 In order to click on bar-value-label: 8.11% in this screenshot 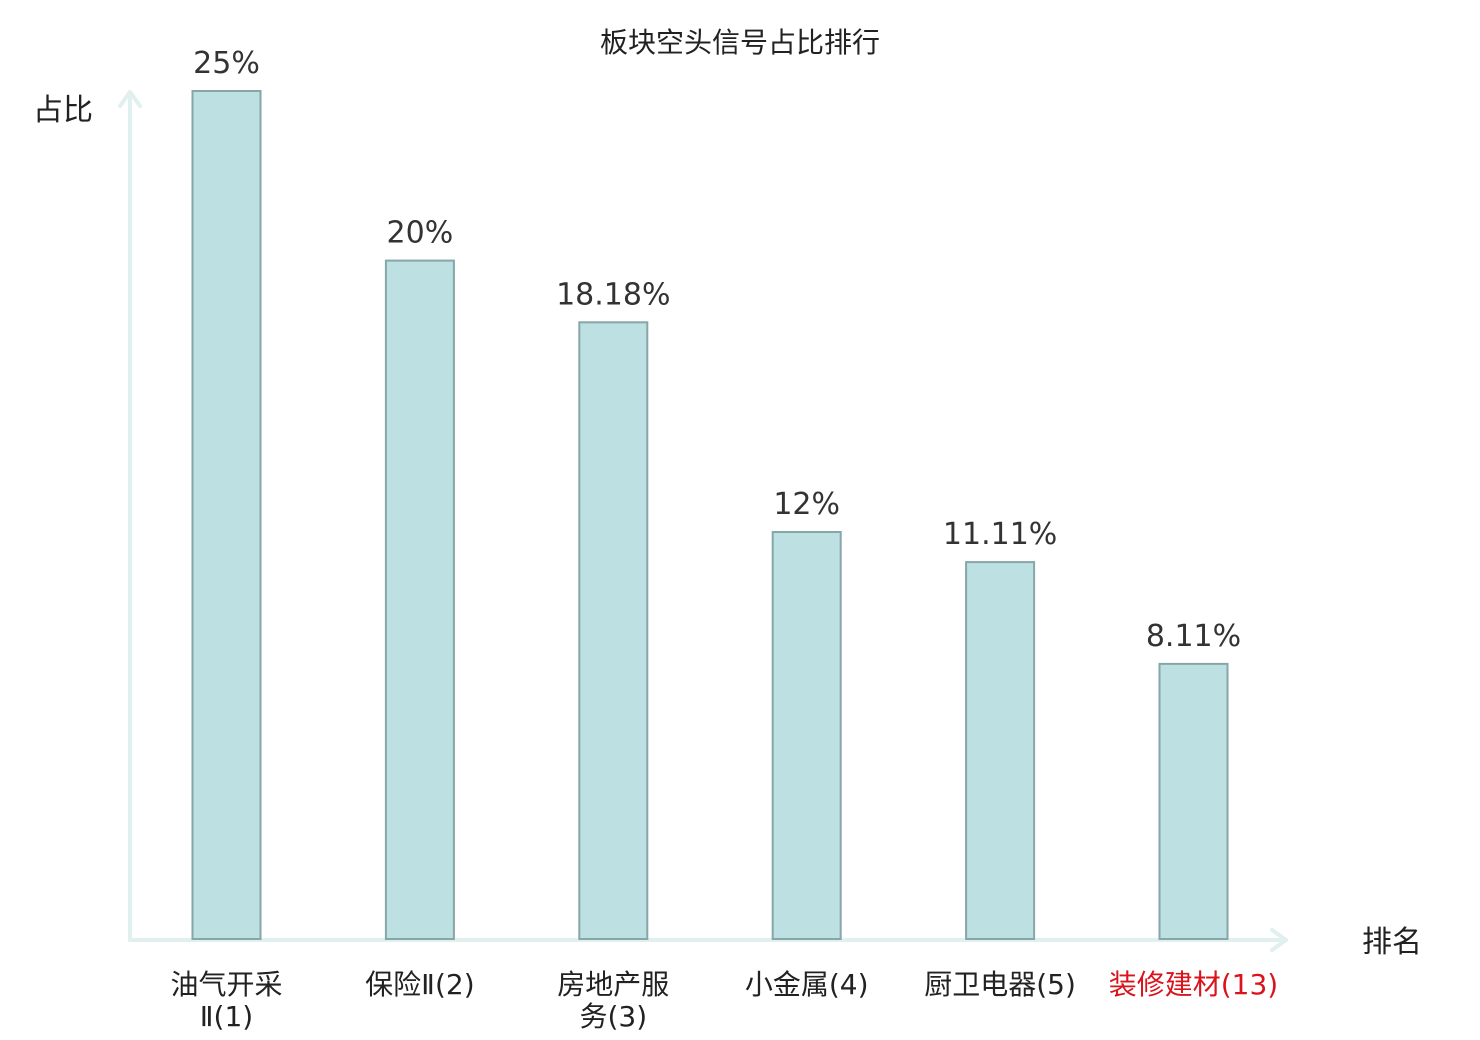, I will do `click(1193, 636)`.